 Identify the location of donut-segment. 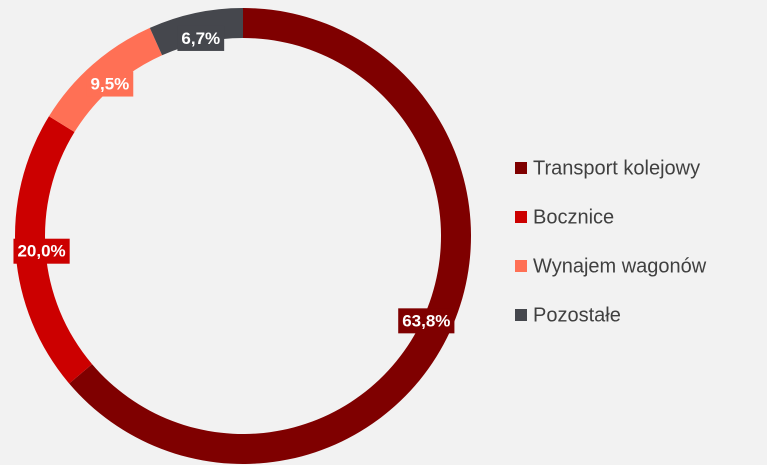
(54, 250).